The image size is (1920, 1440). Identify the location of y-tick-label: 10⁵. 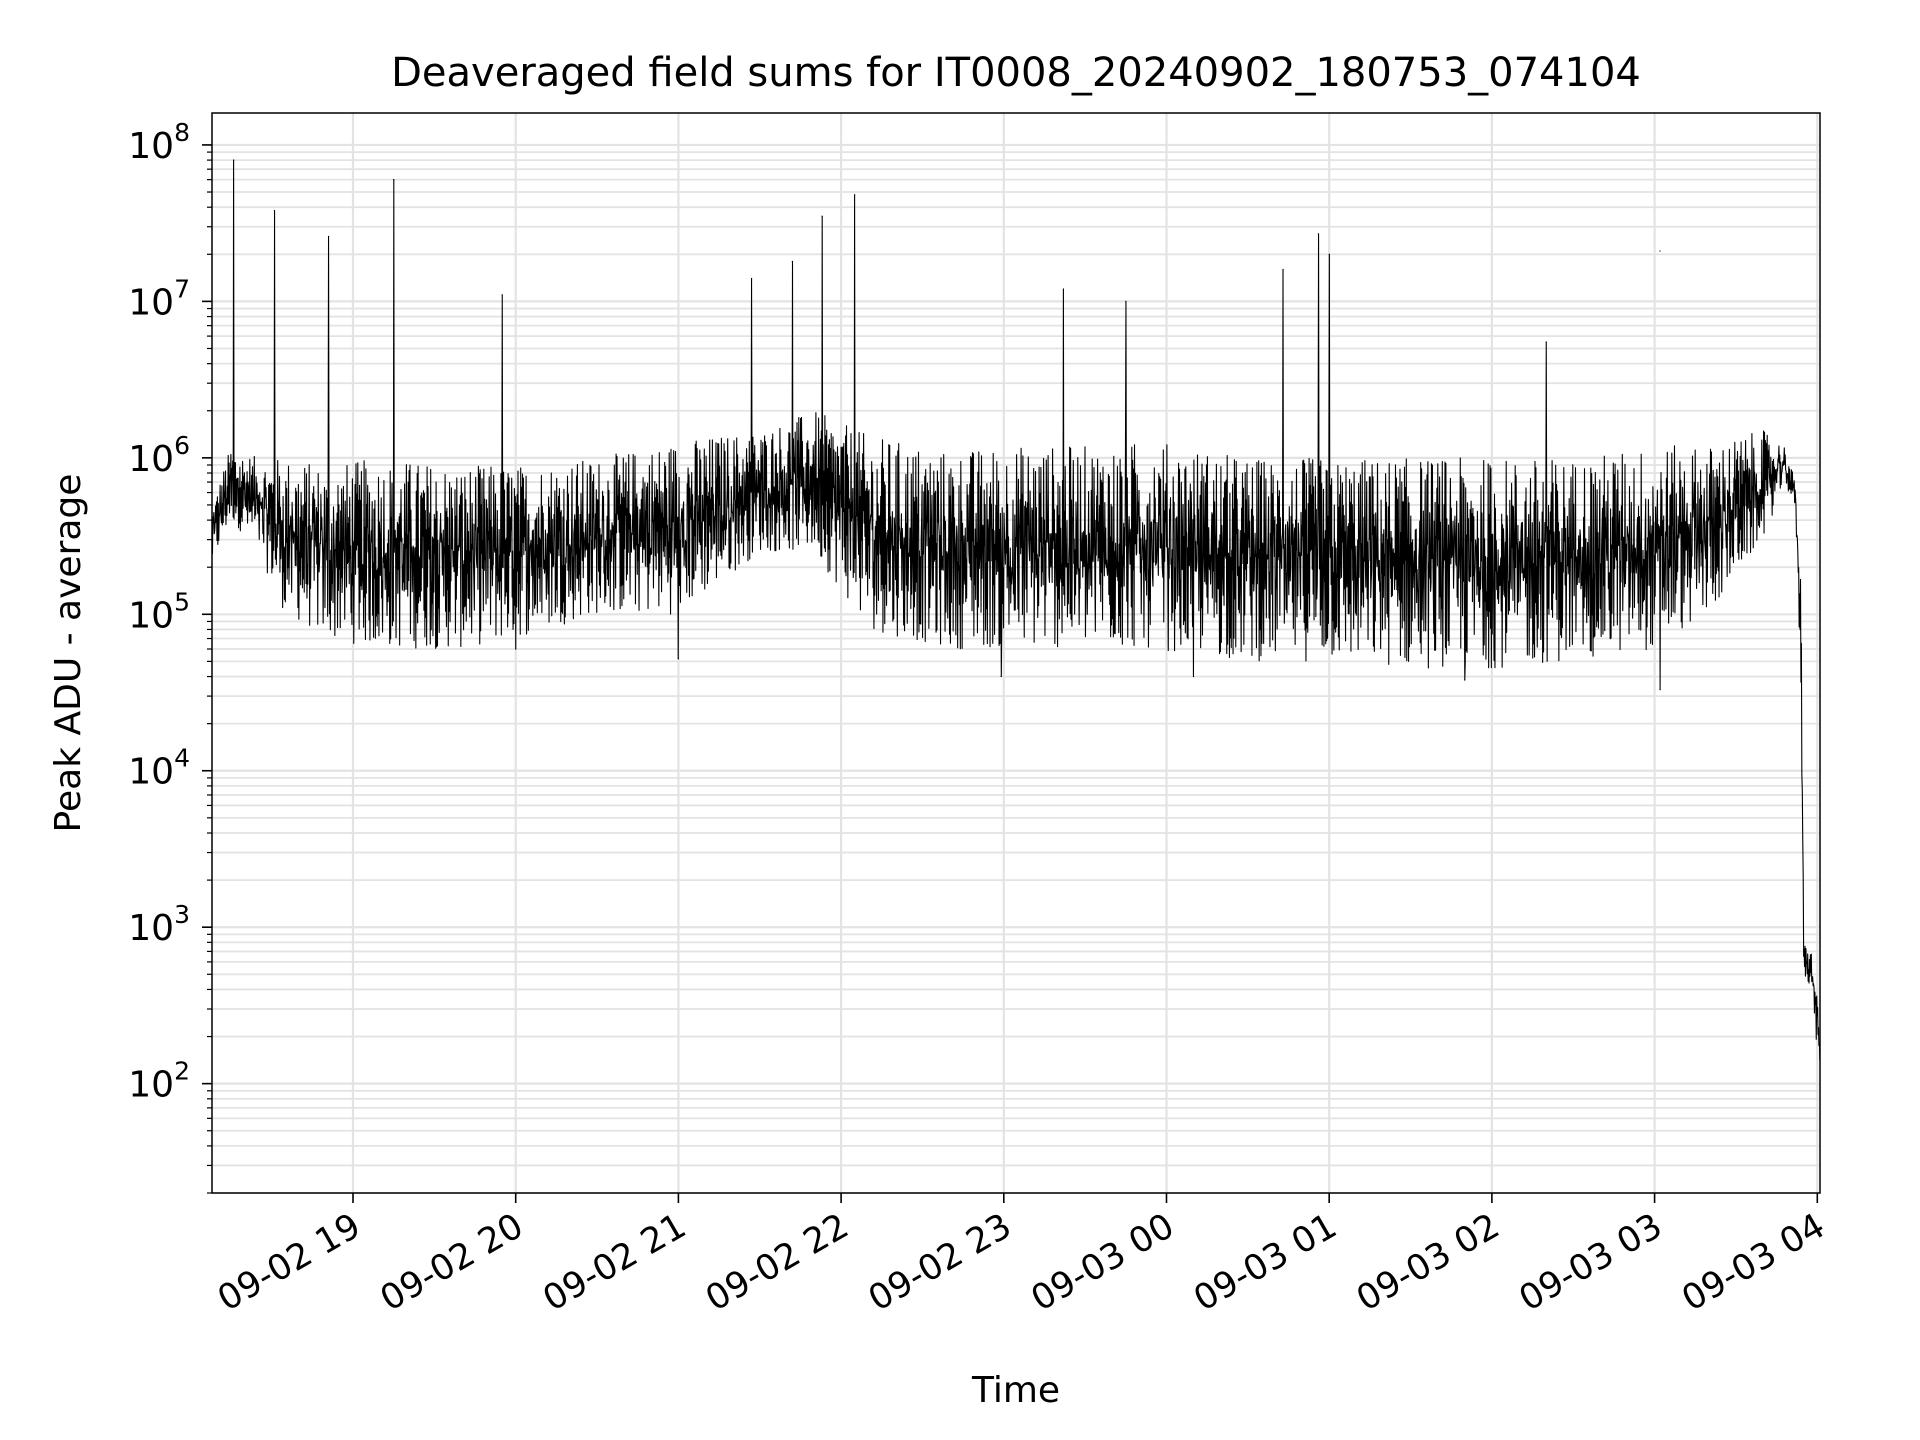
(159, 611).